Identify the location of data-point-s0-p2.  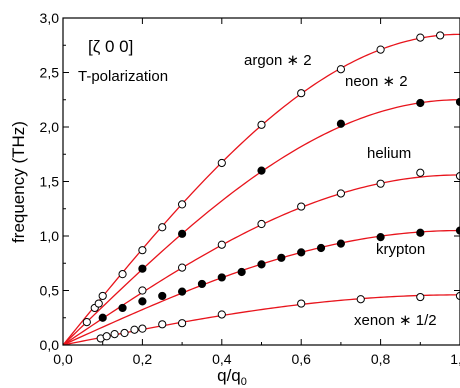
(98, 303).